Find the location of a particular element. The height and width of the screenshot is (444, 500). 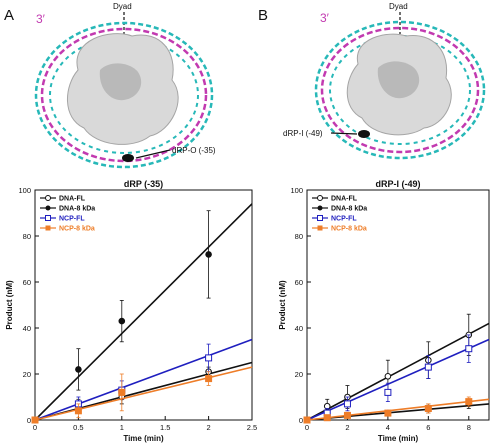

chart-title: dRP-I (-49) is located at coordinates (398, 184).